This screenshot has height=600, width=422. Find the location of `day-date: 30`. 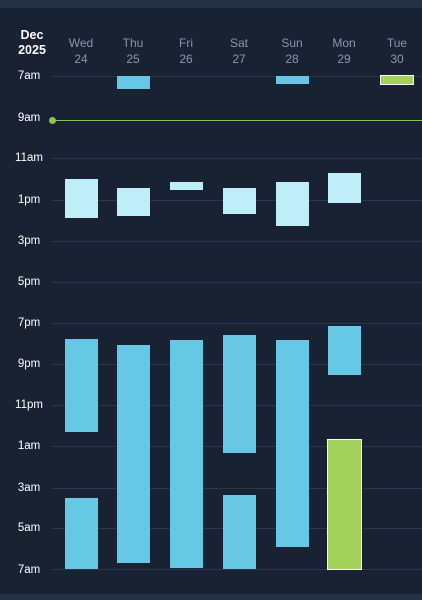

day-date: 30 is located at coordinates (397, 59).